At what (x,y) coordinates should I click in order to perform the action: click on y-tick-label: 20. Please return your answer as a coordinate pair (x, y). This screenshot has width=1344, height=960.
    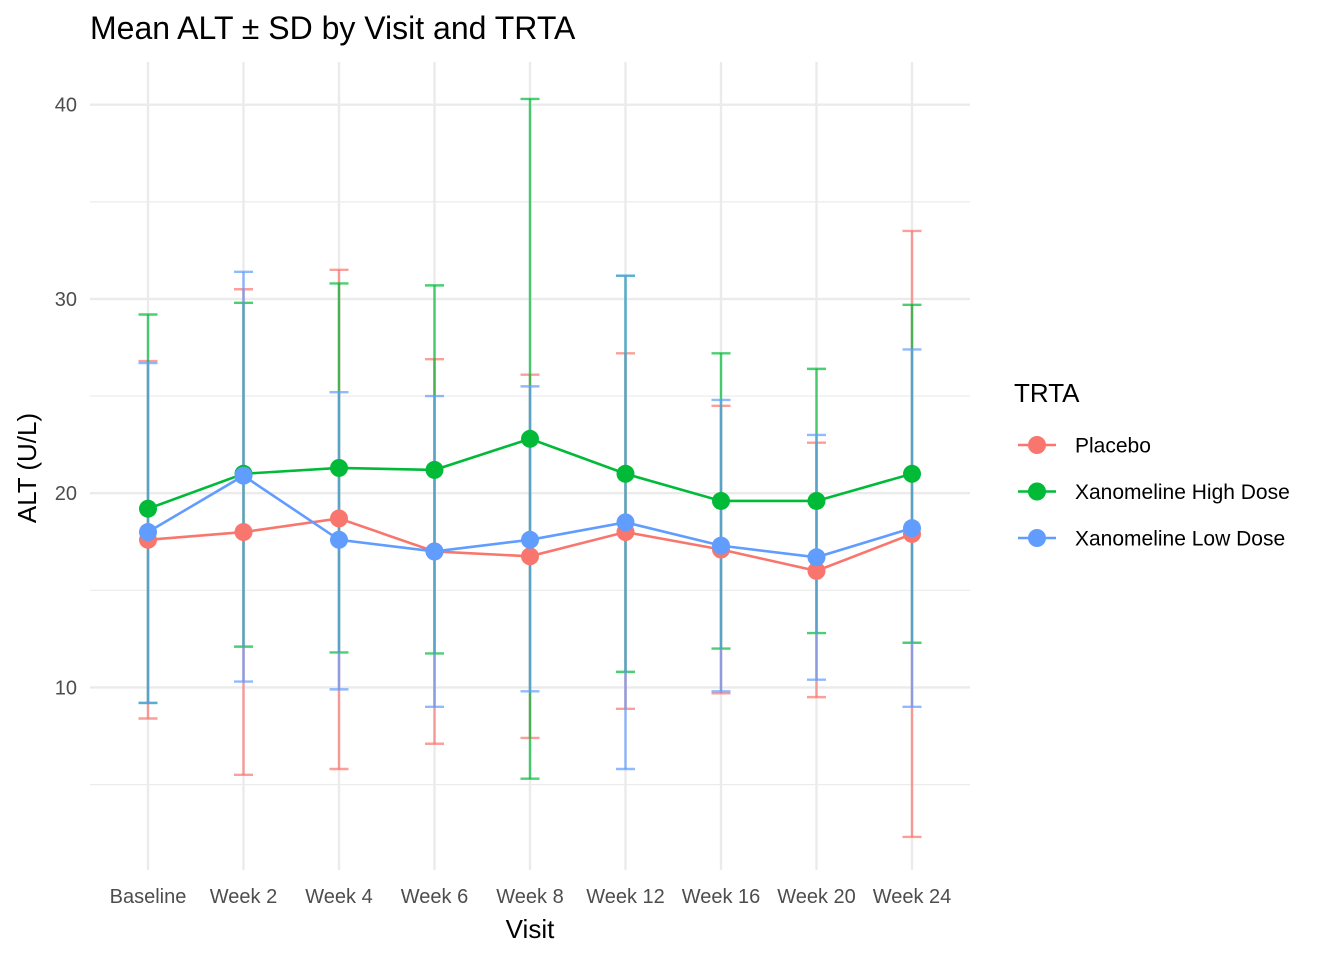
    Looking at the image, I should click on (66, 494).